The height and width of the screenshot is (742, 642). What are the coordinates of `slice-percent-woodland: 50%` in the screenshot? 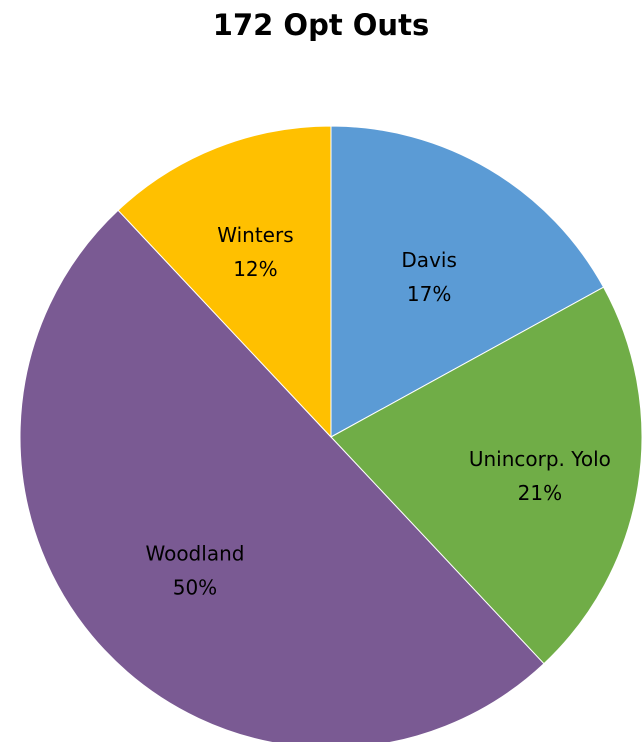 It's located at (195, 588).